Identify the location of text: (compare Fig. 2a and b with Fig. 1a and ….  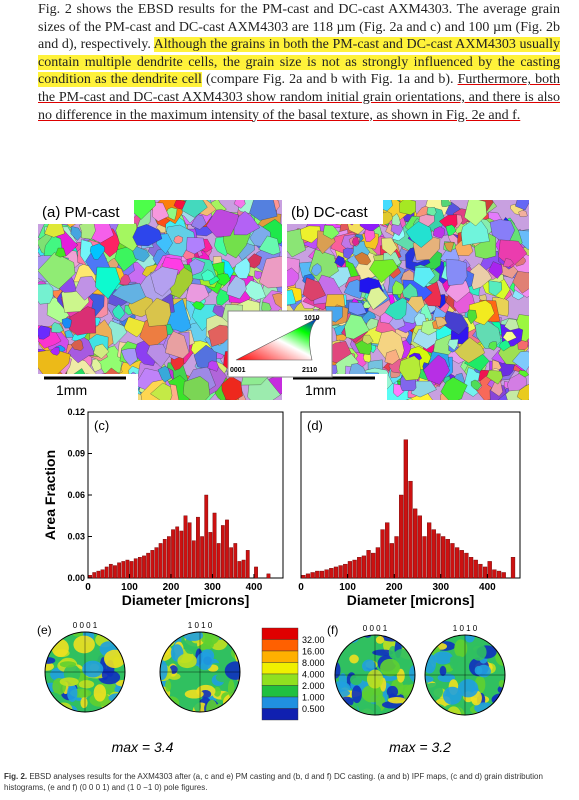
(329, 80).